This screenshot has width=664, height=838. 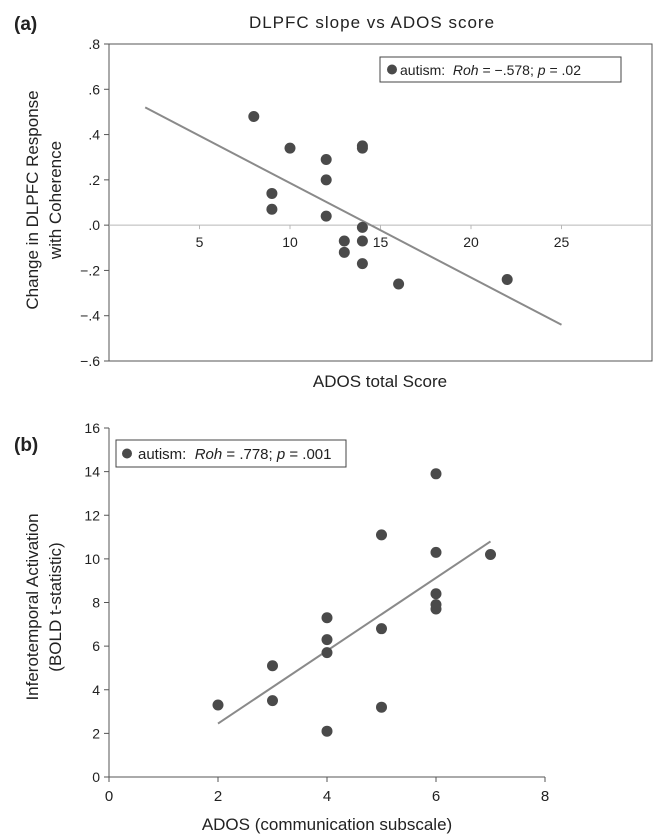 I want to click on panel-b-fit-line, so click(x=354, y=632).